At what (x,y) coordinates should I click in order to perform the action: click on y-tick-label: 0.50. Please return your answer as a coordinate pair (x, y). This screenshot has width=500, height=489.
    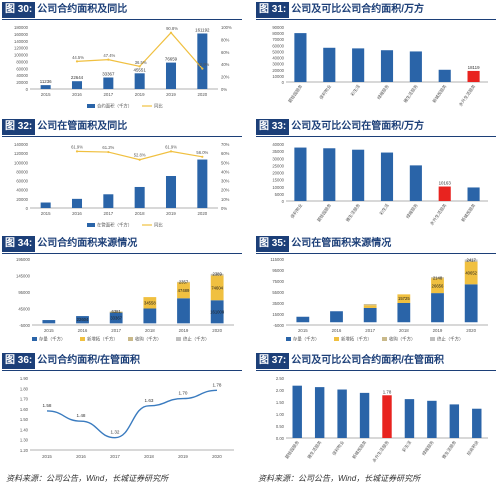
    Looking at the image, I should click on (280, 426).